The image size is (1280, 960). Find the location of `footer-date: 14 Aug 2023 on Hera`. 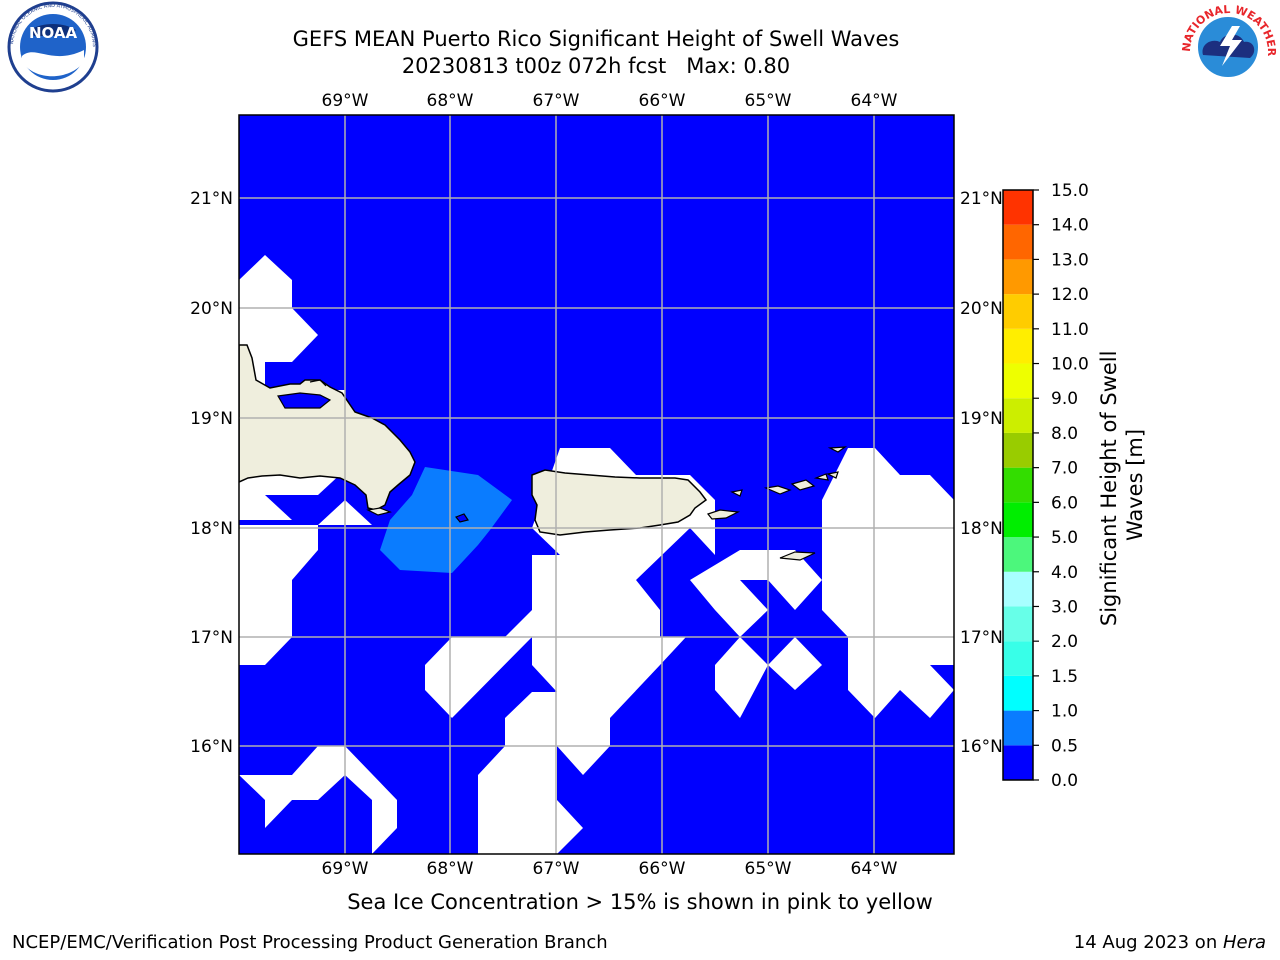

footer-date: 14 Aug 2023 on Hera is located at coordinates (1170, 942).